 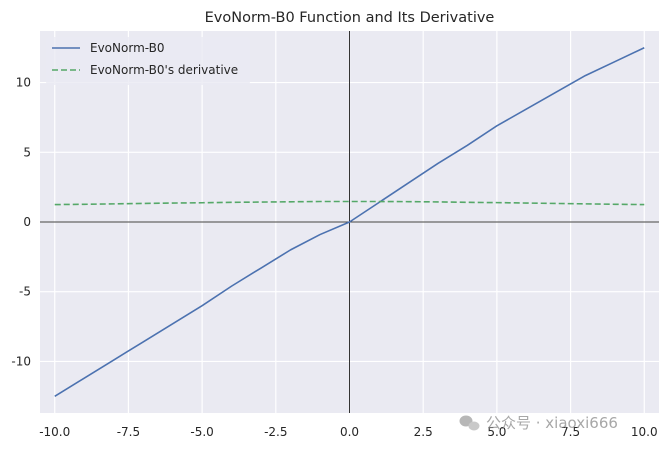 What do you see at coordinates (350, 18) in the screenshot?
I see `chart-title: EvoNorm-B0 Function and Its Derivative` at bounding box center [350, 18].